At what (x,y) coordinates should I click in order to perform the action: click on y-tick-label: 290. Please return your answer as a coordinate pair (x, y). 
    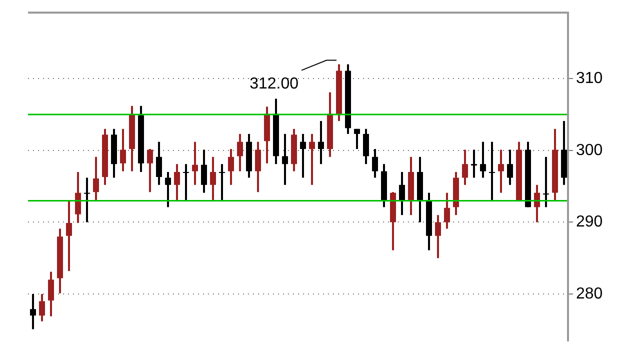
    Looking at the image, I should click on (589, 222).